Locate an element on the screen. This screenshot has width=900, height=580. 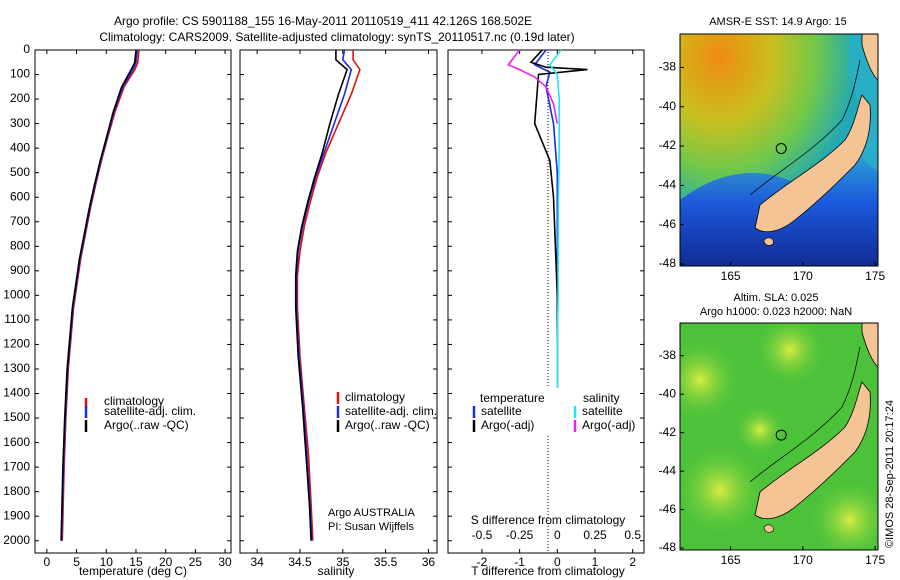
series-line-climatology is located at coordinates (328, 295).